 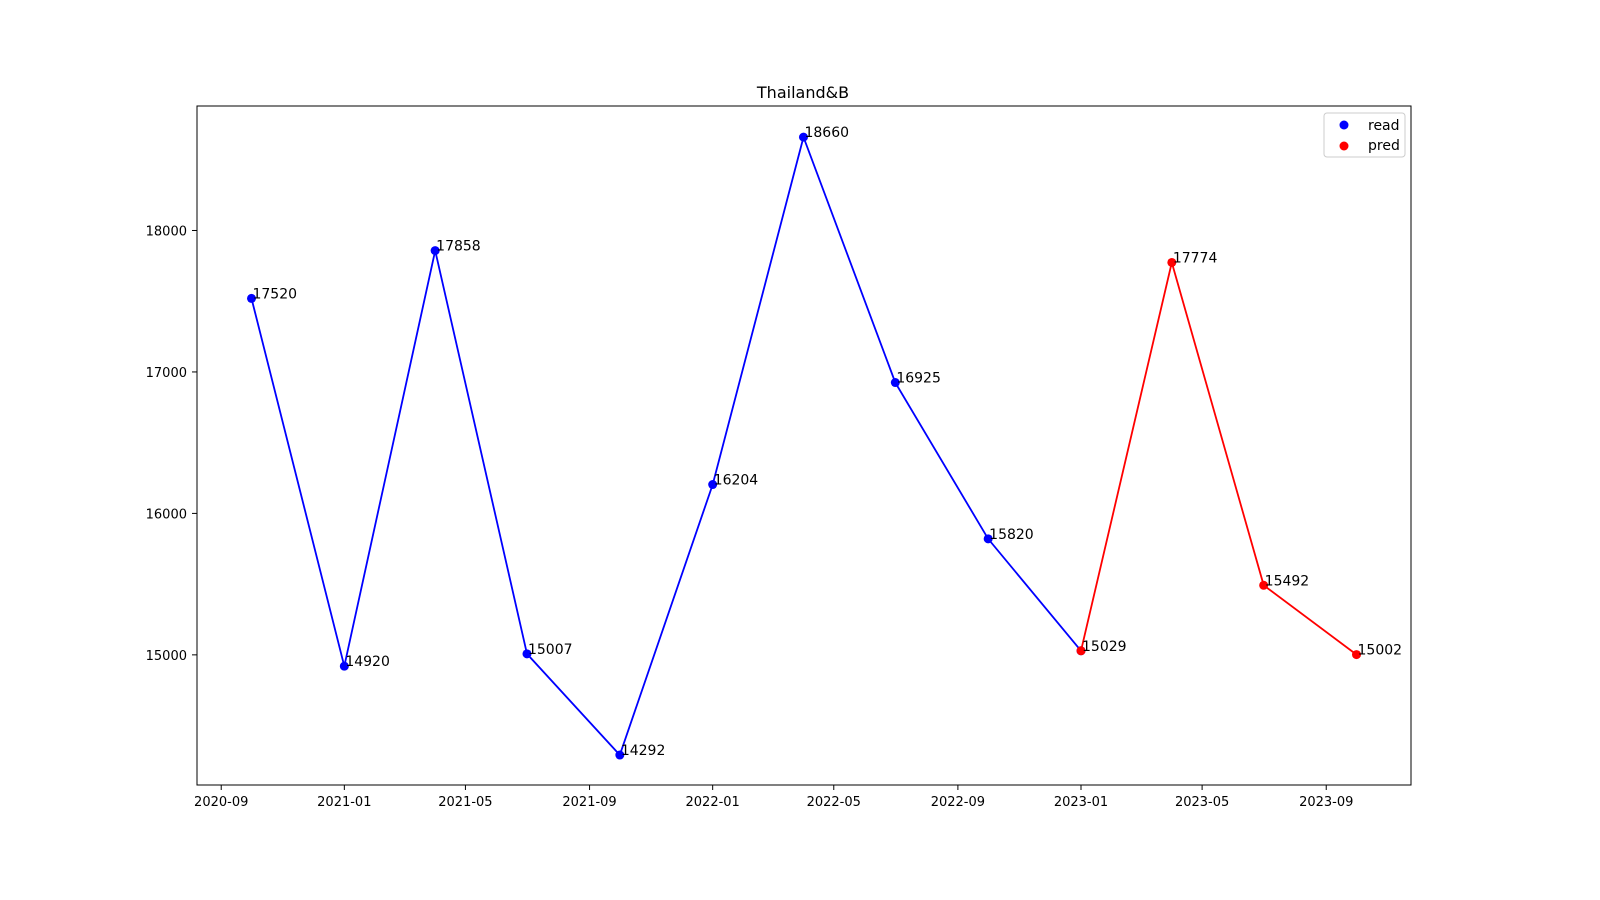 I want to click on y-tick-label: 15000, so click(x=166, y=656).